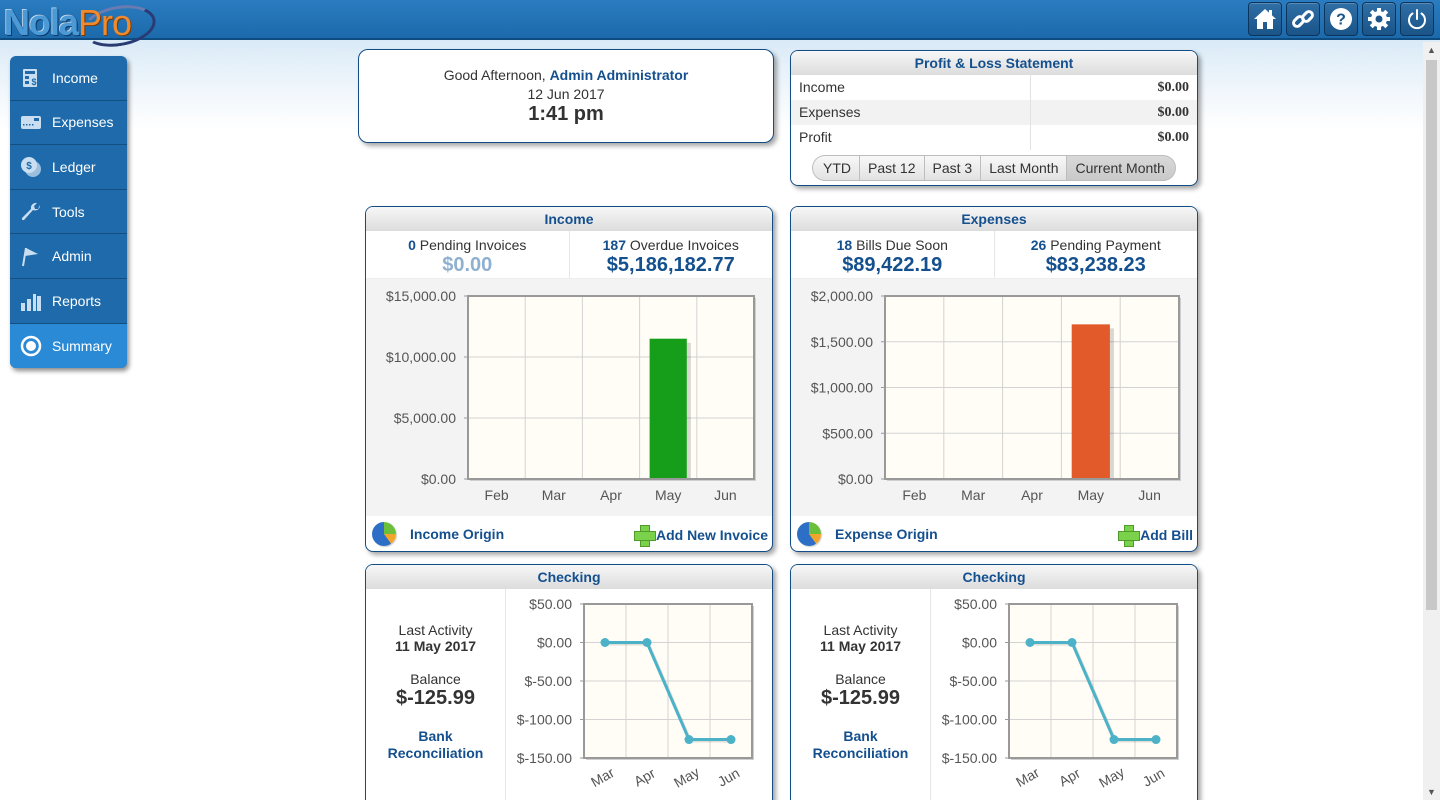 The image size is (1440, 800). What do you see at coordinates (860, 698) in the screenshot?
I see `balance-value: $-125.99` at bounding box center [860, 698].